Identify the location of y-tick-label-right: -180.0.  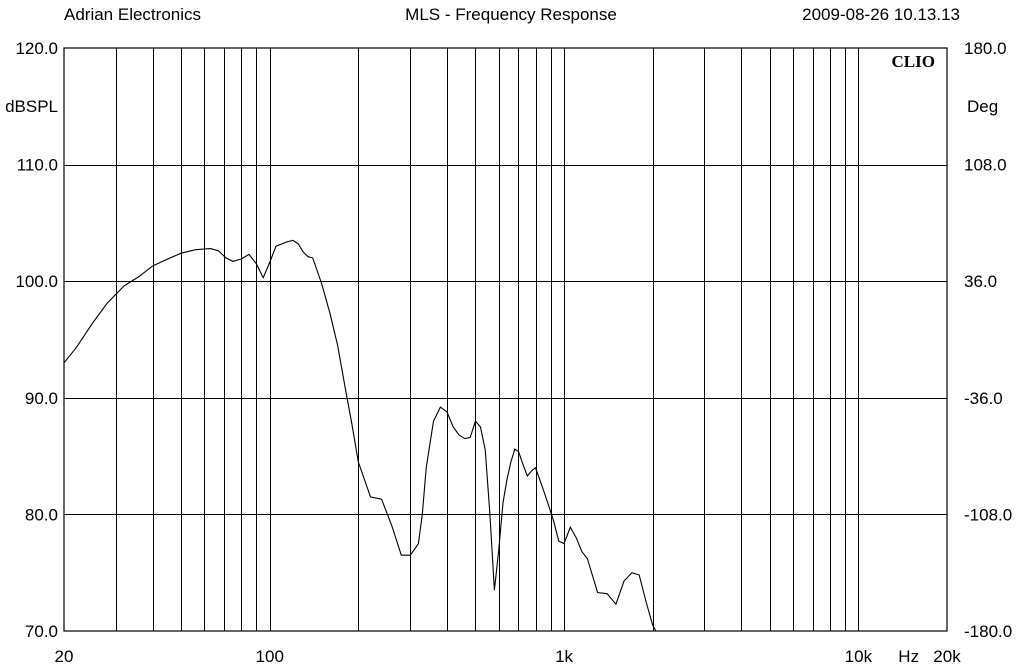
(988, 631).